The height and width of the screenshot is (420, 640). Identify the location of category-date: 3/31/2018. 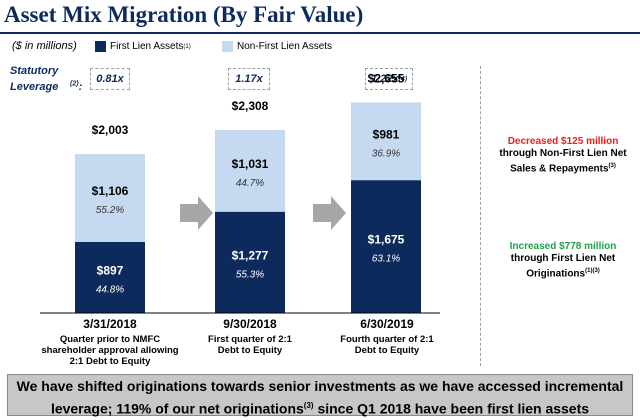
(110, 324).